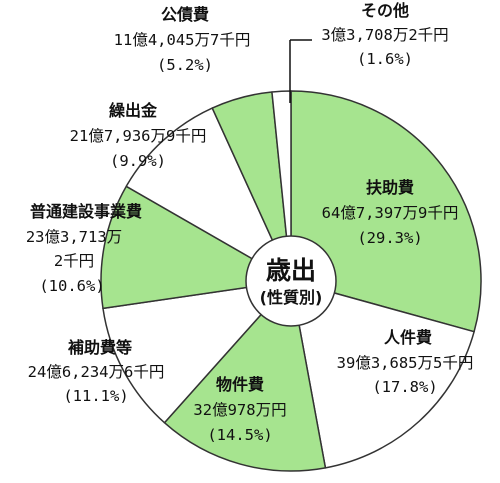 Image resolution: width=500 pixels, height=483 pixels. Describe the element at coordinates (133, 110) in the screenshot. I see `slice-name-kuridashikin: 繰出金` at that location.